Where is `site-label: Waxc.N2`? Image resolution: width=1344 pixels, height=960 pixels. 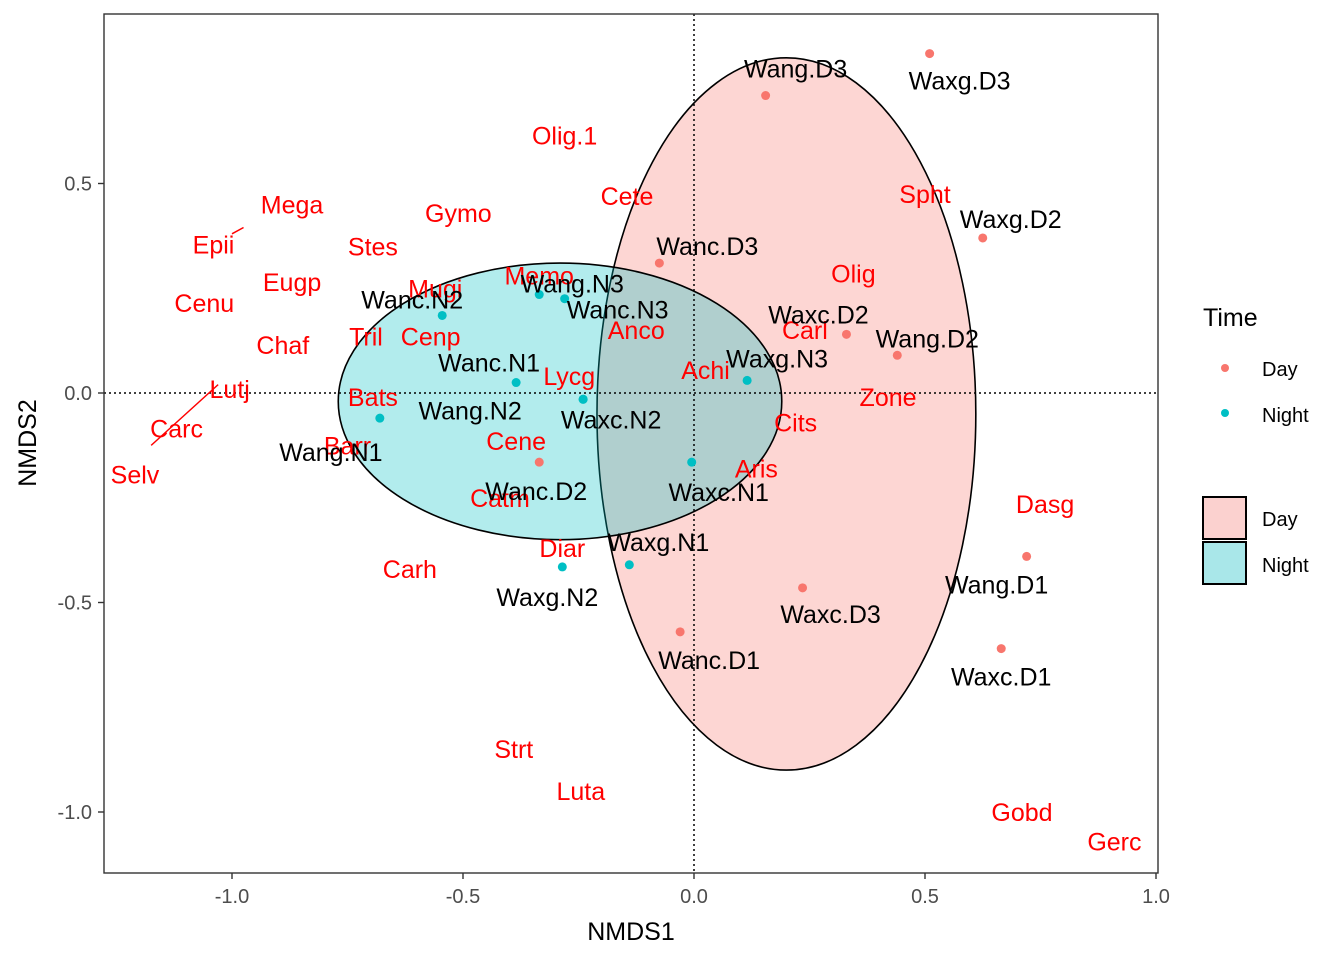 site-label: Waxc.N2 is located at coordinates (611, 420).